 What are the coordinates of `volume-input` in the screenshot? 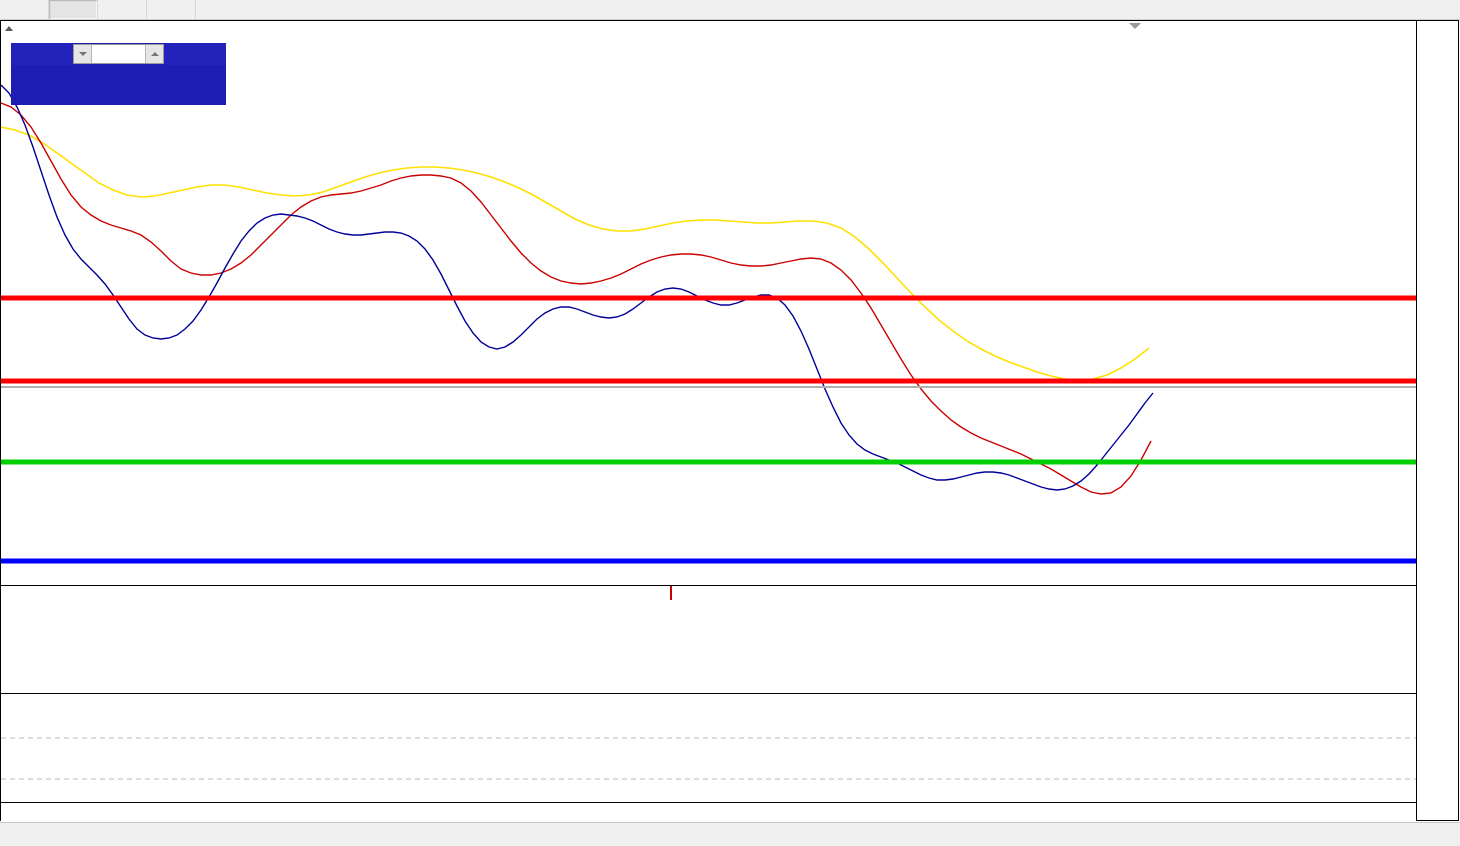 It's located at (118, 54).